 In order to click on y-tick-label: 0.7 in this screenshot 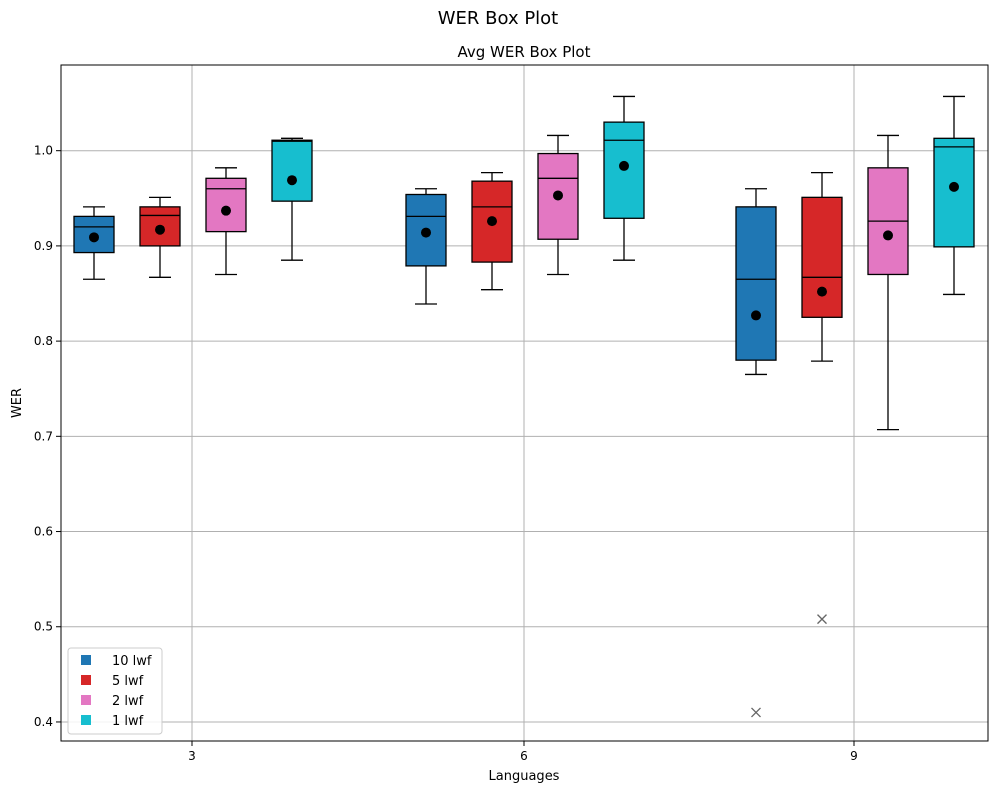, I will do `click(43, 436)`.